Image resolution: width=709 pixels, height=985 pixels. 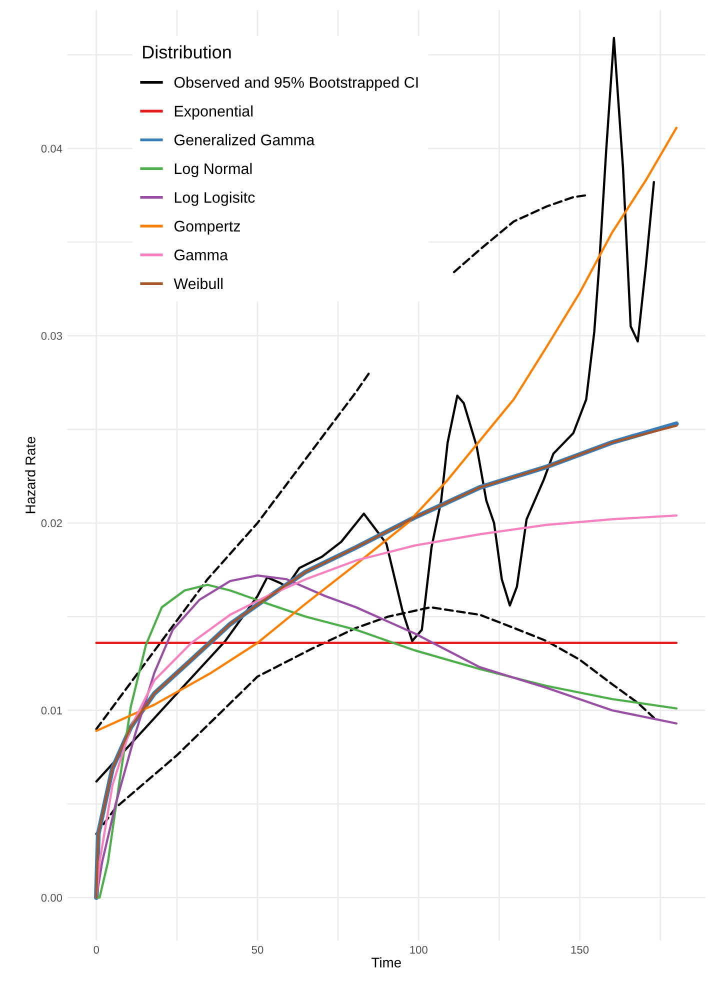 I want to click on y-tick-label: 0.04, so click(x=51, y=148).